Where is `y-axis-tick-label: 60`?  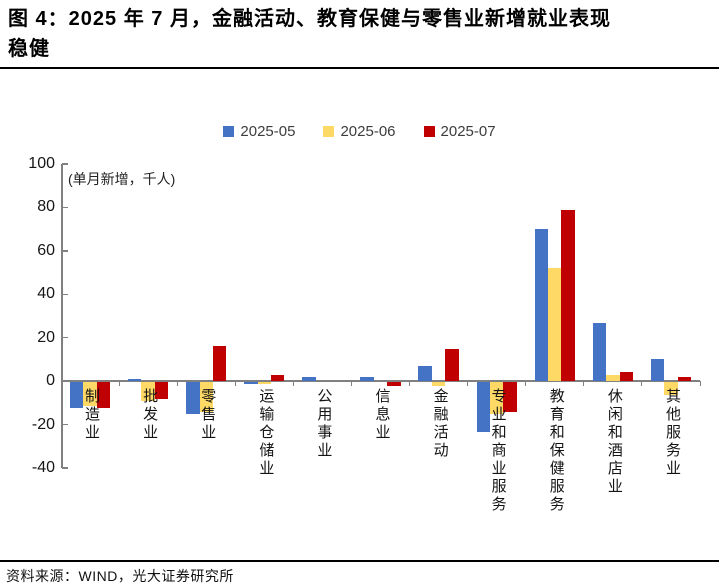
y-axis-tick-label: 60 is located at coordinates (46, 250).